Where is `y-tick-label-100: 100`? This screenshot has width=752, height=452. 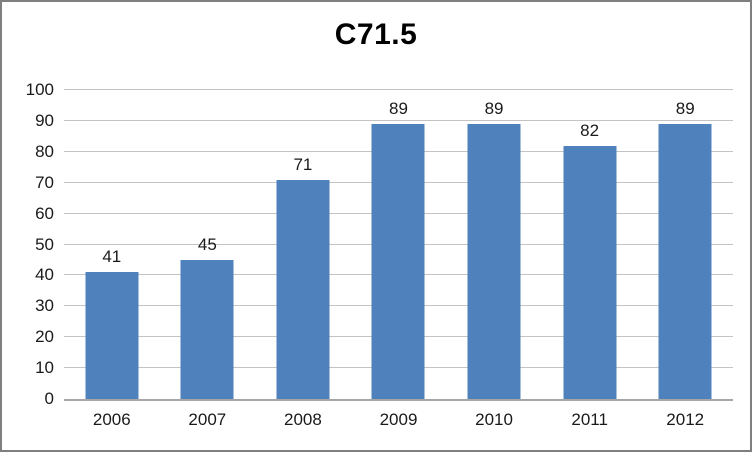 y-tick-label-100: 100 is located at coordinates (39, 89).